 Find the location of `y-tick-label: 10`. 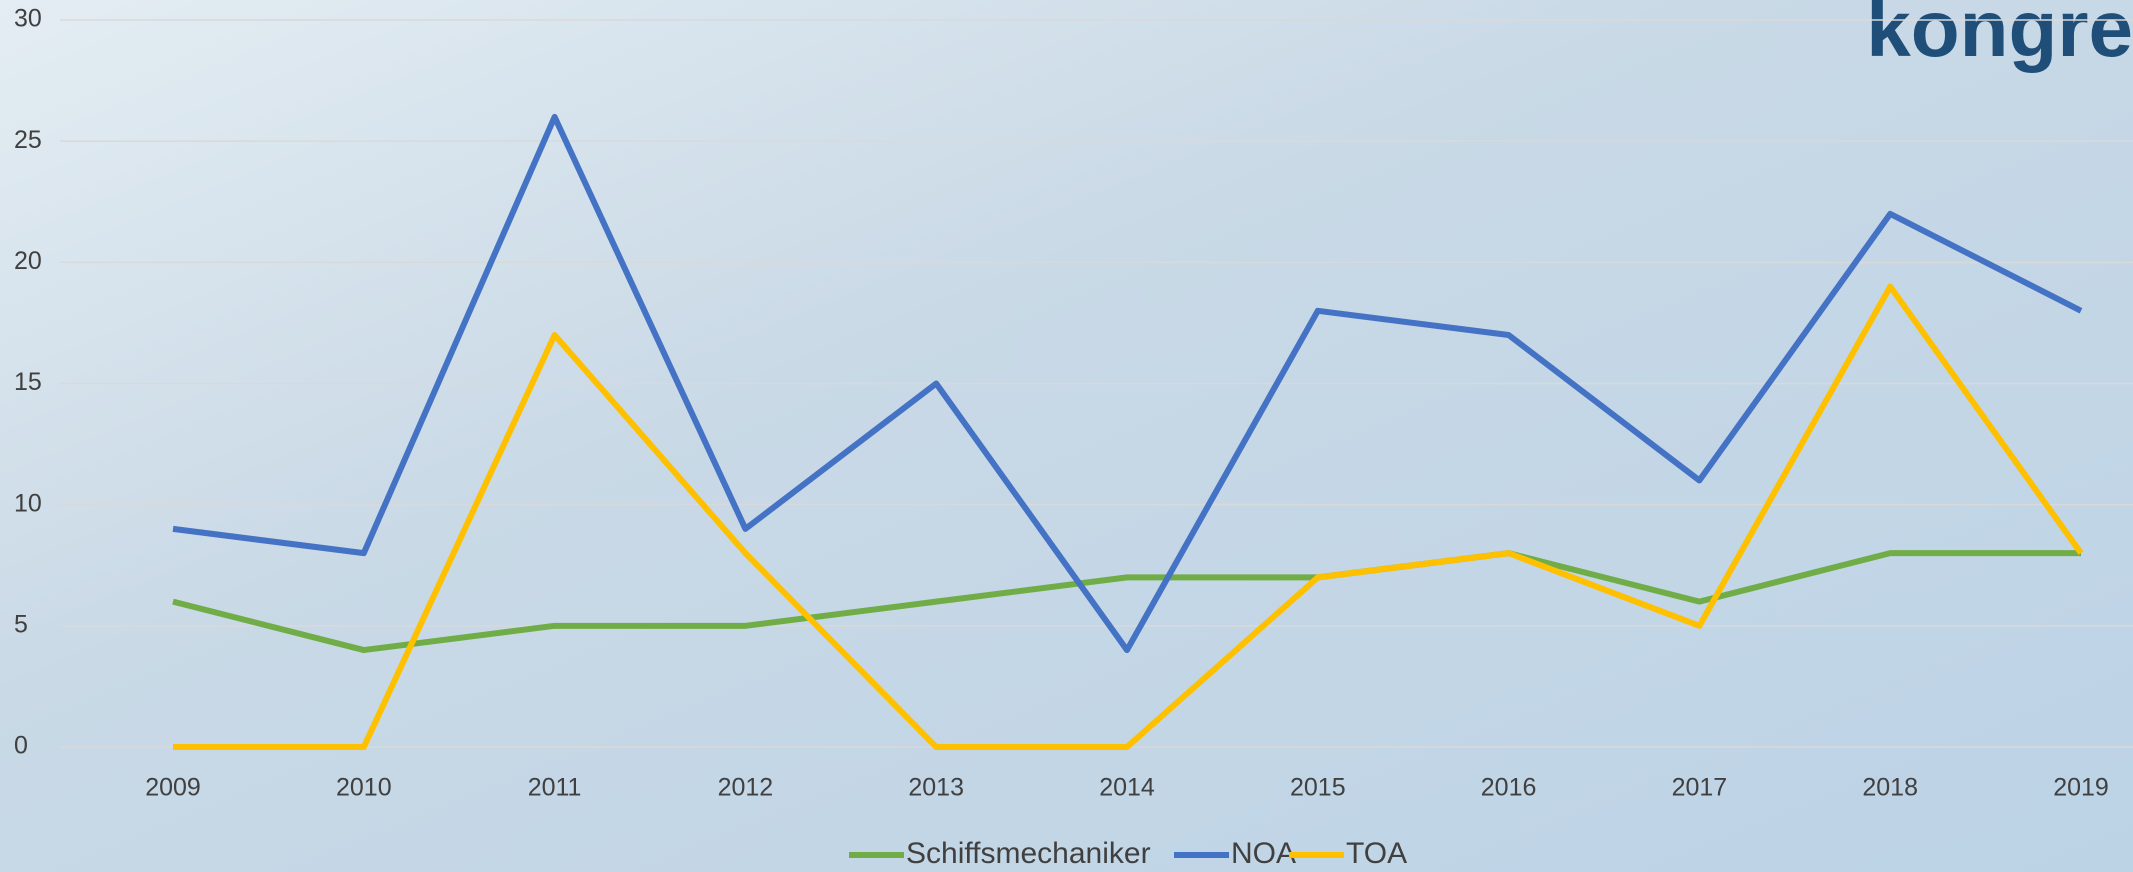

y-tick-label: 10 is located at coordinates (28, 503).